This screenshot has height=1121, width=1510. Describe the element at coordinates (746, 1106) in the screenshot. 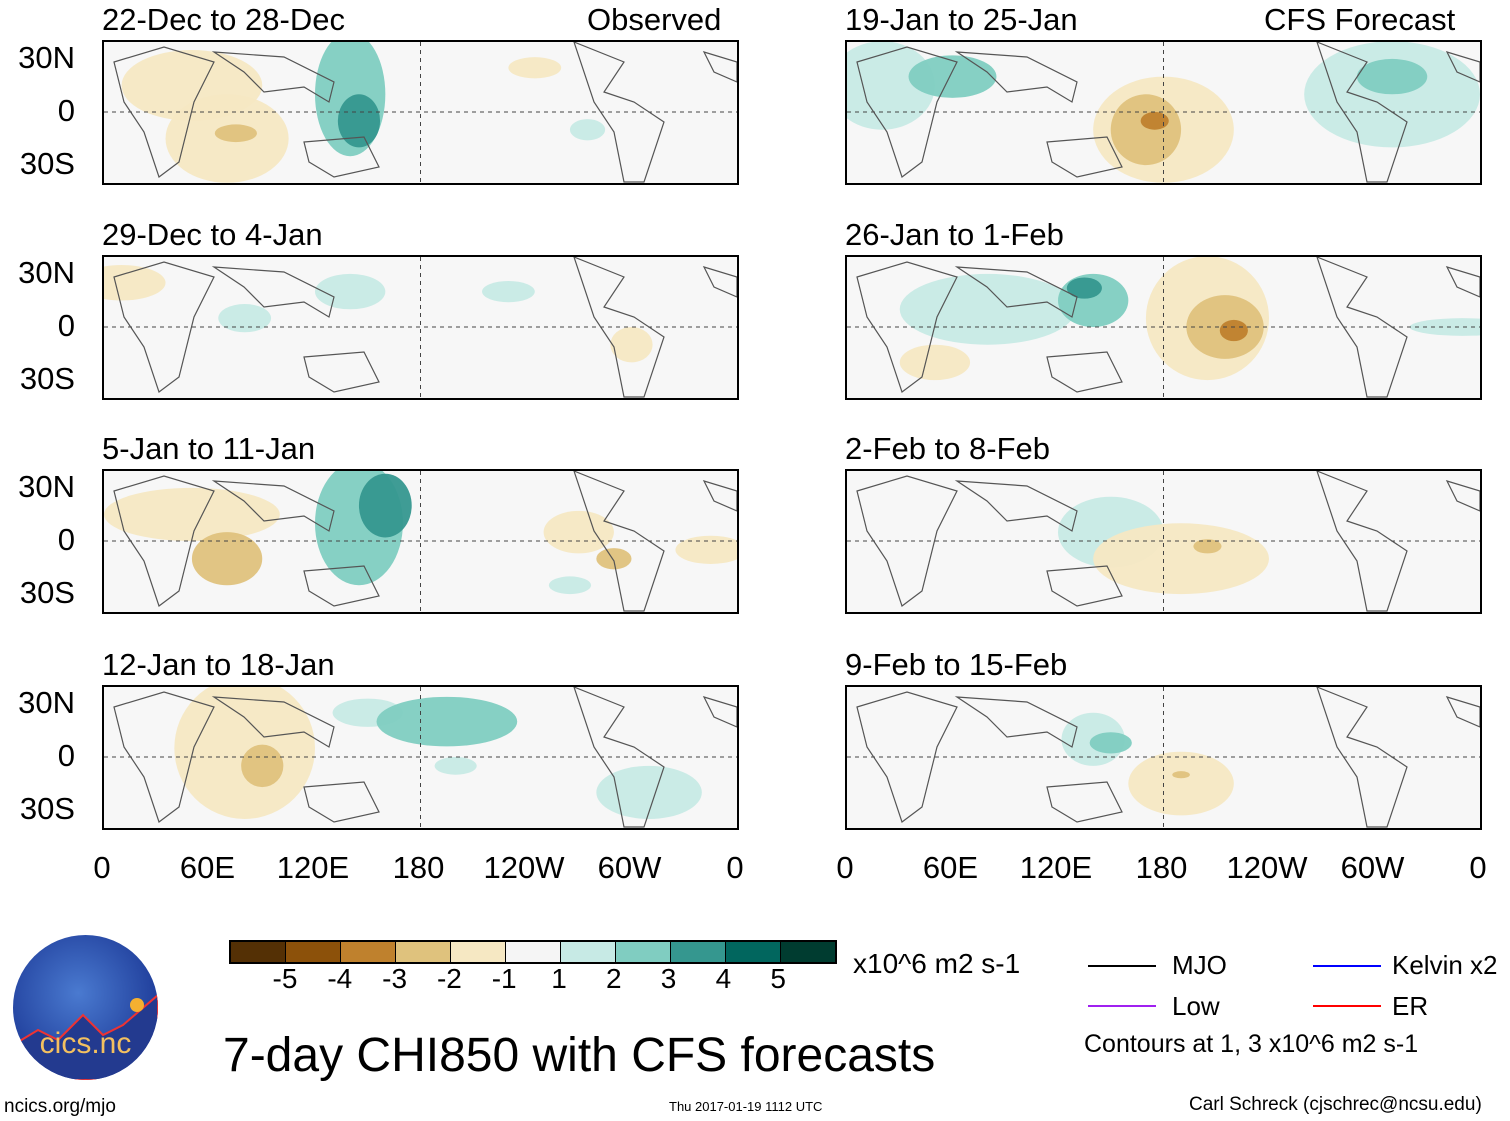

I see `footer-timestamp: Thu 2017-01-19 1112 UTC` at that location.